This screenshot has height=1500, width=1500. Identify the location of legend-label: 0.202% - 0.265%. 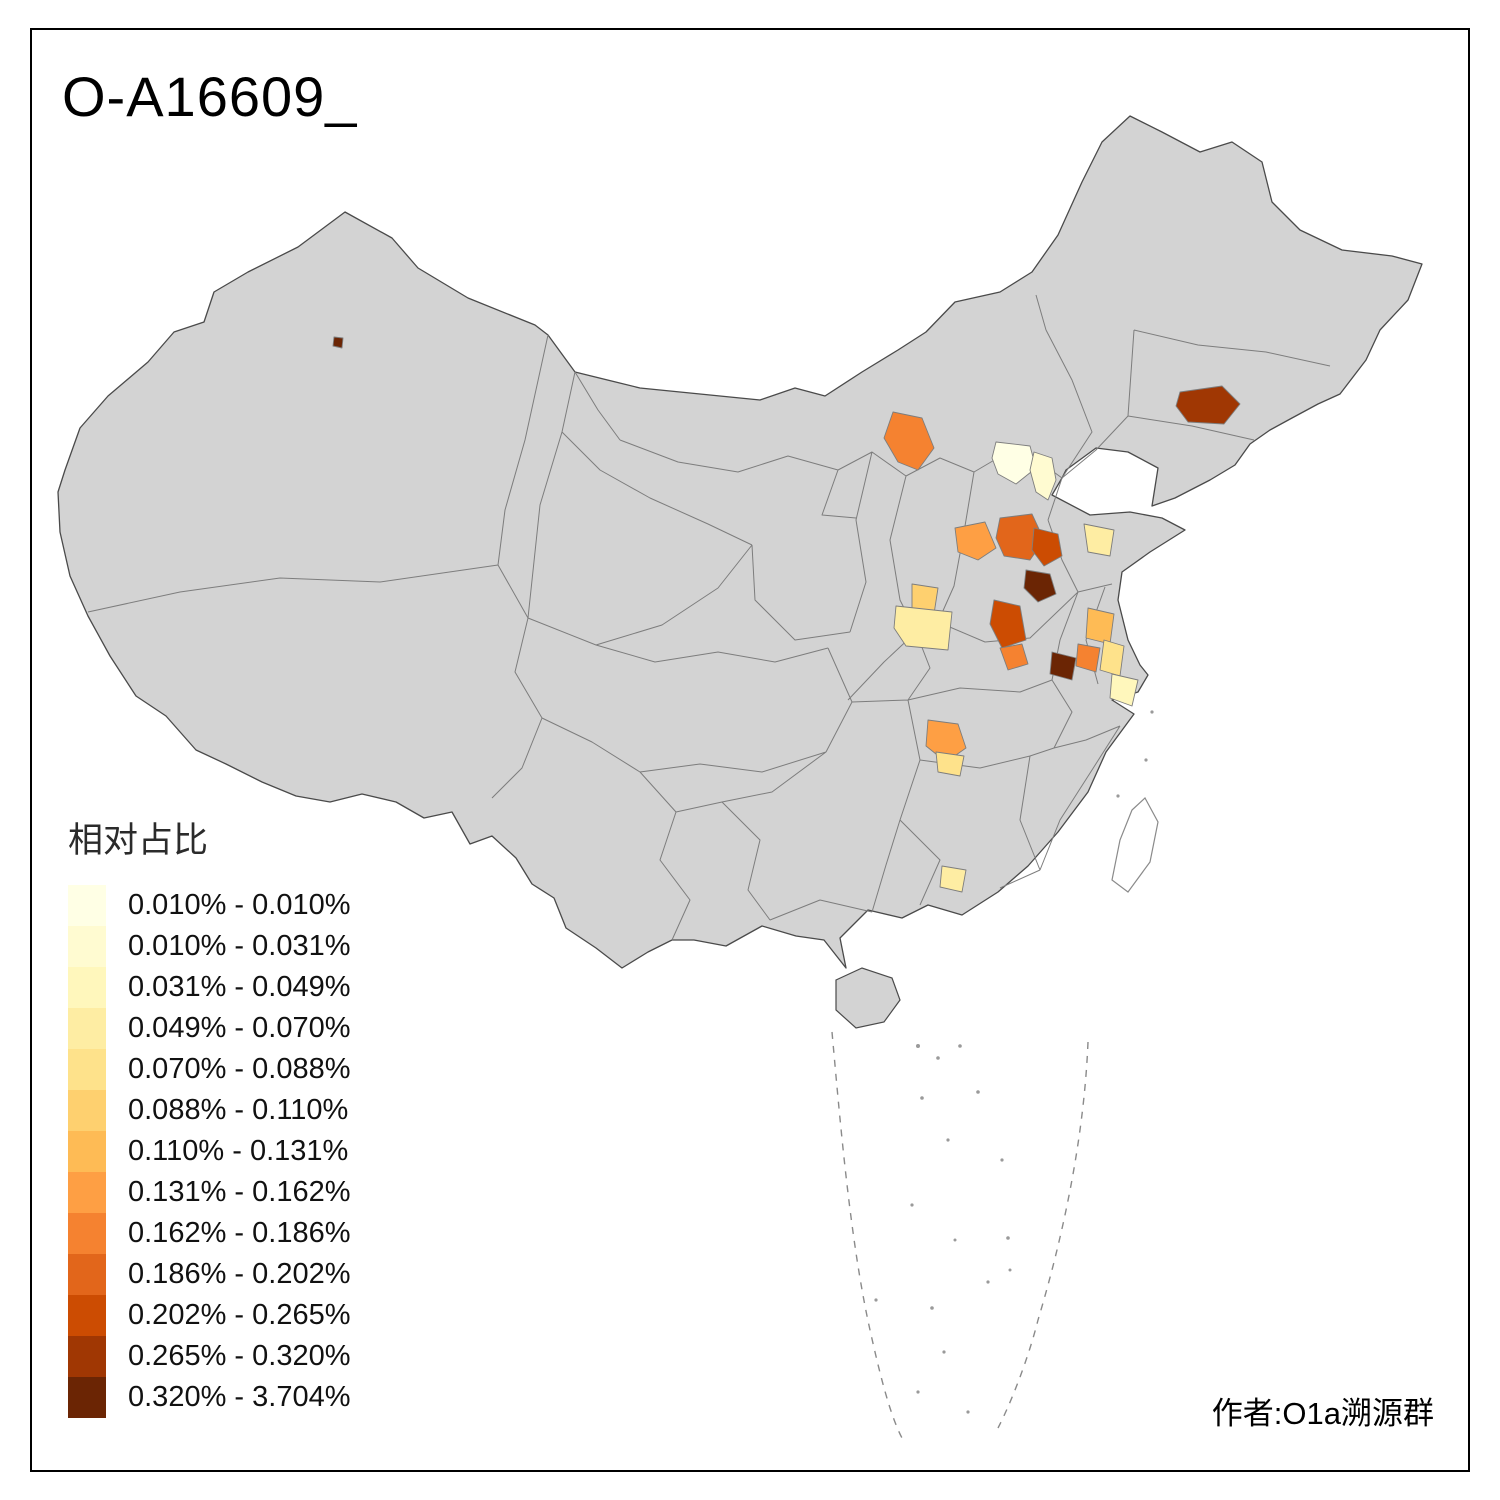
(239, 1315).